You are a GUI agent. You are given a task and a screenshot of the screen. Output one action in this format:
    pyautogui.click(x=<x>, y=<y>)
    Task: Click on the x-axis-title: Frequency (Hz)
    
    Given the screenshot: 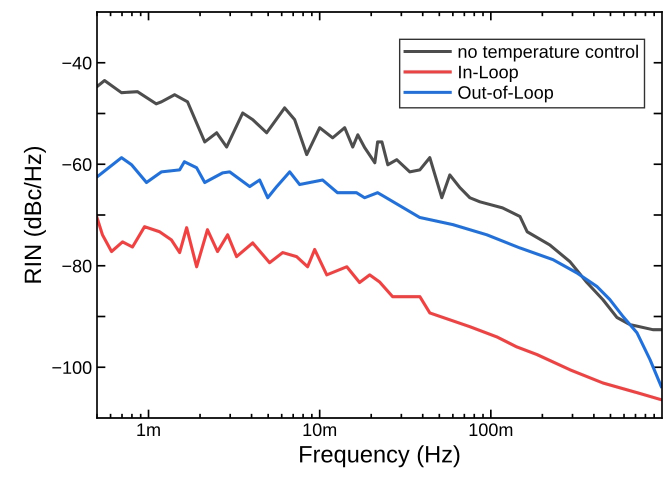 What is the action you would take?
    pyautogui.click(x=380, y=456)
    